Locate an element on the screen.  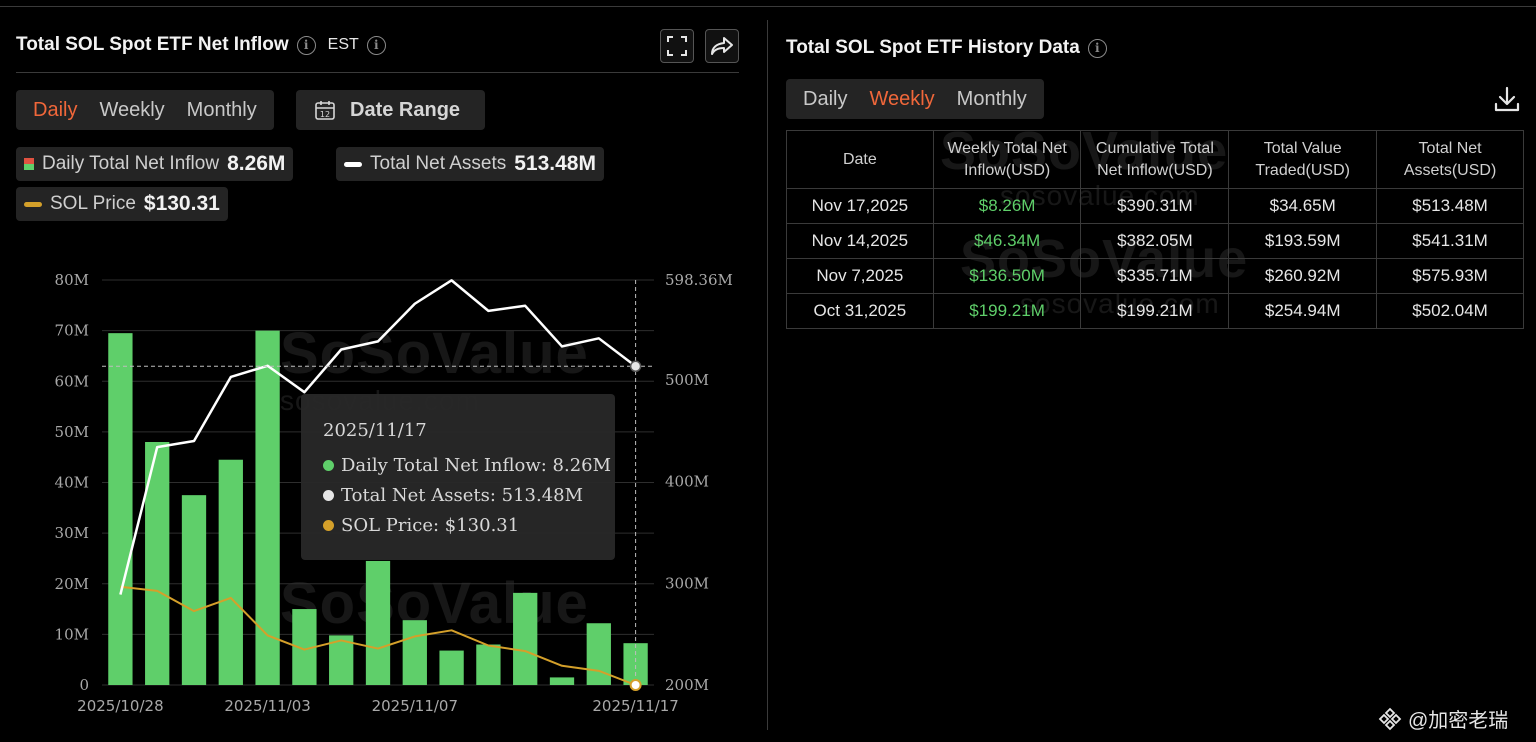
period-tabs: Daily Weekly Monthly is located at coordinates (145, 110).